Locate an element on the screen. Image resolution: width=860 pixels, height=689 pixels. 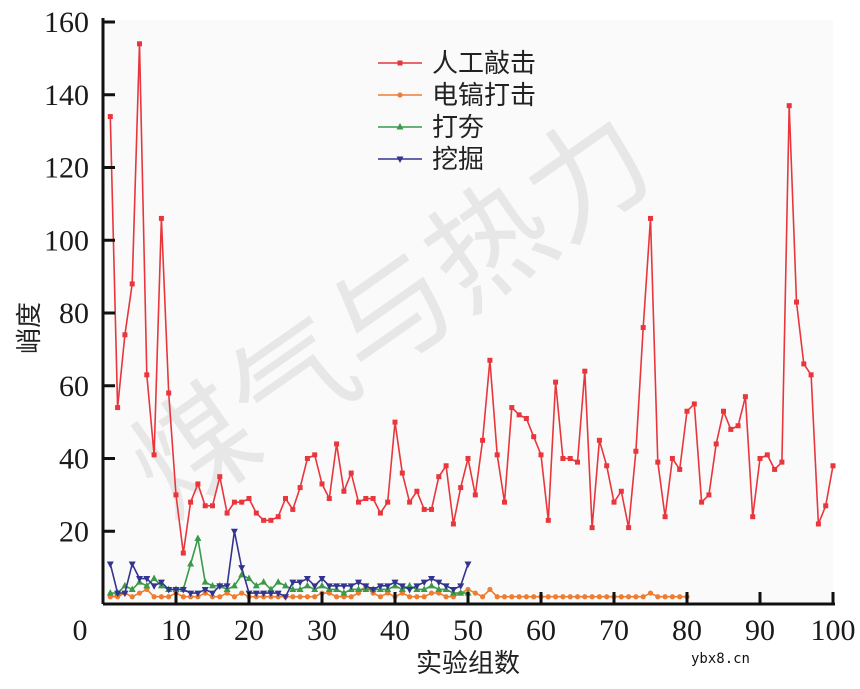
y-tick-label: 140 is located at coordinates (66, 95).